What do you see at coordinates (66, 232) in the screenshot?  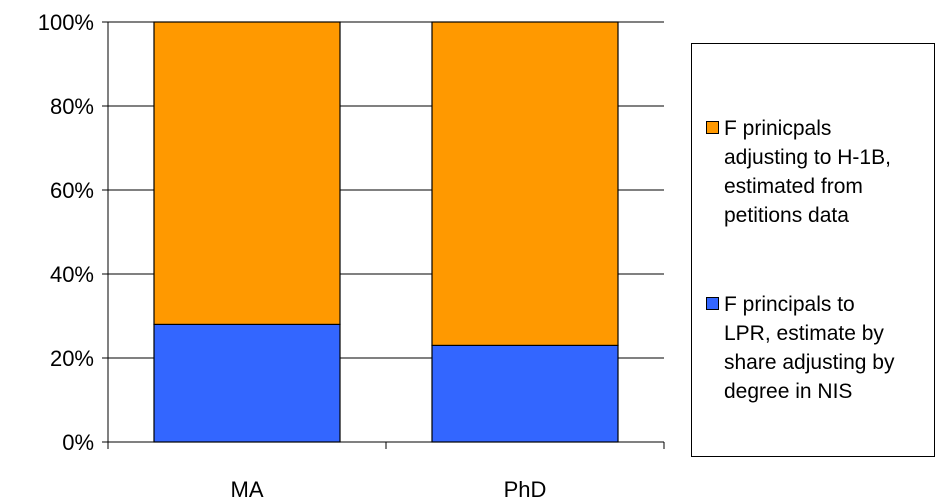 I see `y-tick-labels: 0% 20% 40% 60% 80% 100%` at bounding box center [66, 232].